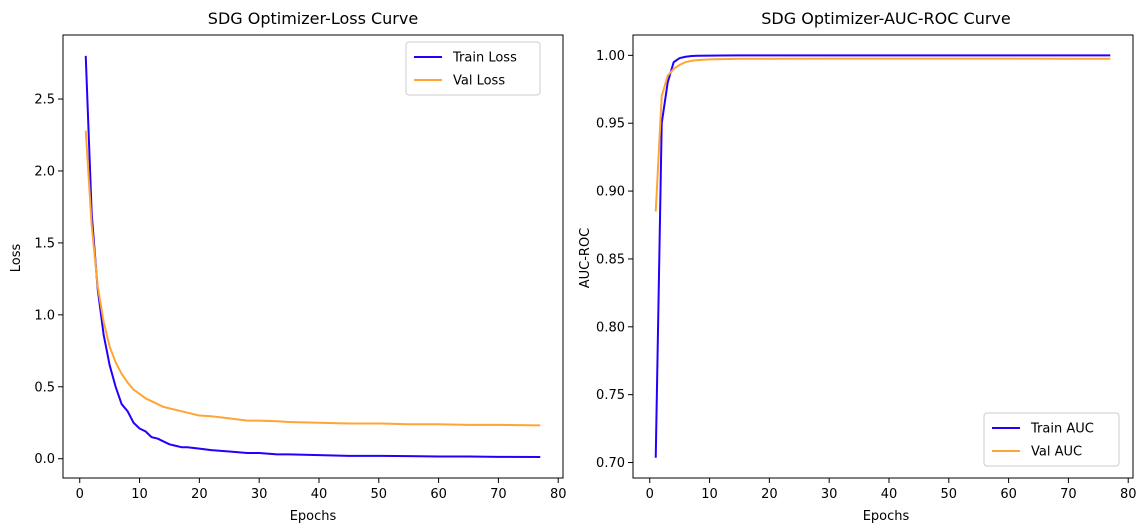 This screenshot has width=1140, height=530. Describe the element at coordinates (44, 459) in the screenshot. I see `y-tick-label: 0.0` at that location.